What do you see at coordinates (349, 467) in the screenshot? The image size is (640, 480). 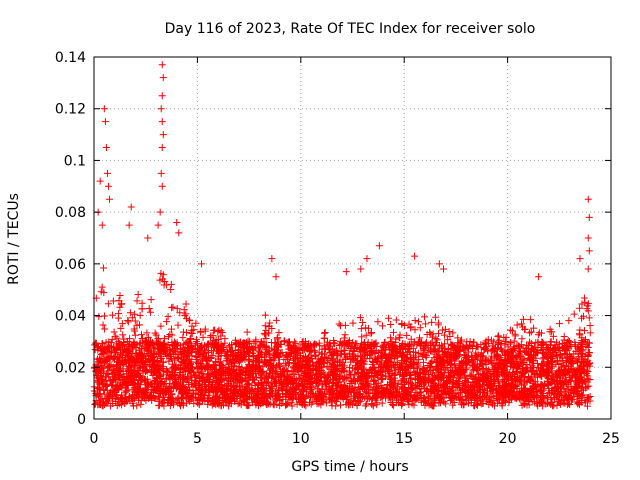 I see `x-axis-label: GPS time / hours` at bounding box center [349, 467].